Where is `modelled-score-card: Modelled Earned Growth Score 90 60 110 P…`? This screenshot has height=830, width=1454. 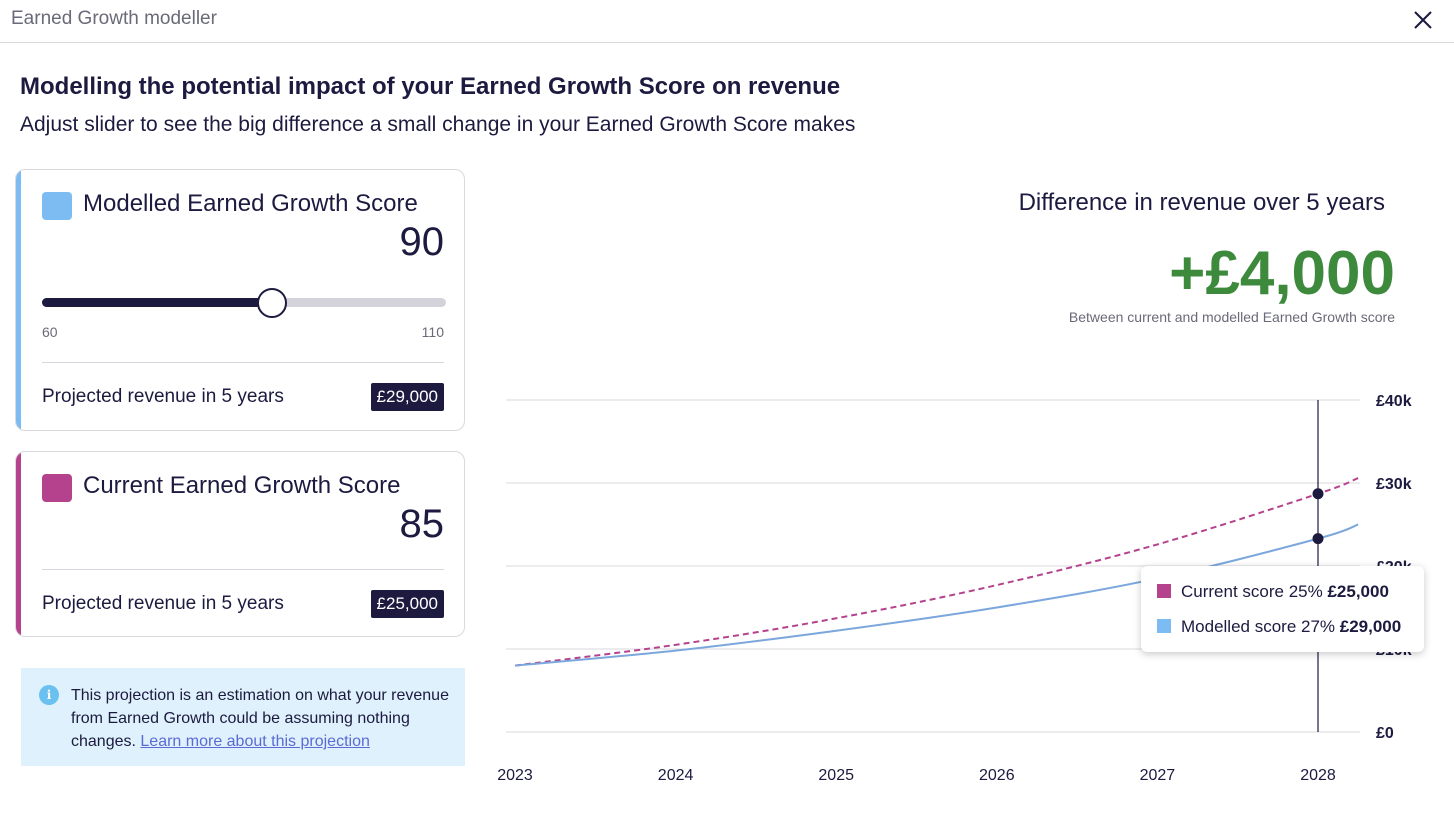 modelled-score-card: Modelled Earned Growth Score 90 60 110 P… is located at coordinates (240, 300).